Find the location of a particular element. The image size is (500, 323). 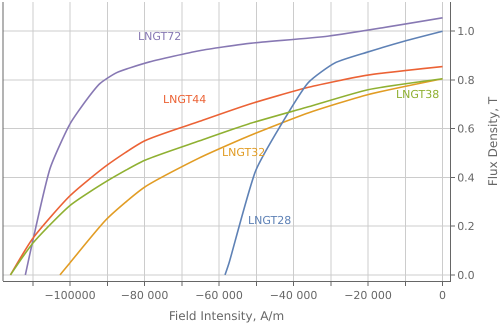

y-tick-label: 0.2 is located at coordinates (466, 227).